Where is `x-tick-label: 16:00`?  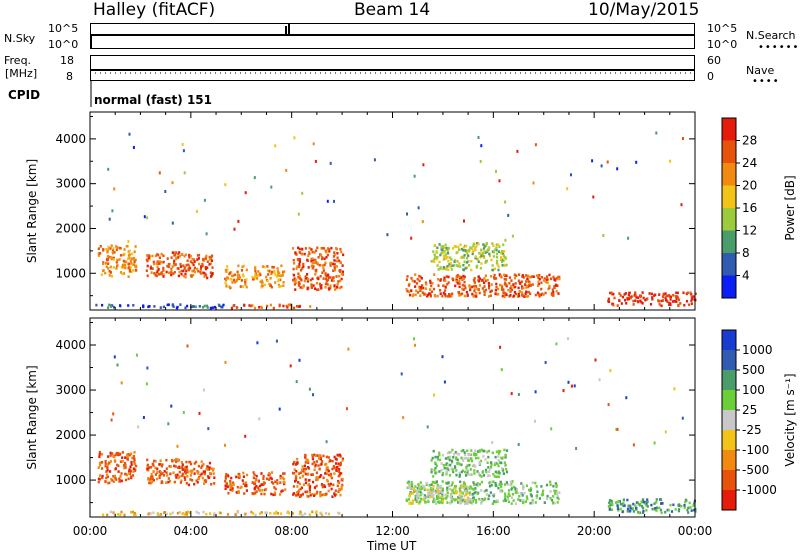 x-tick-label: 16:00 is located at coordinates (493, 531).